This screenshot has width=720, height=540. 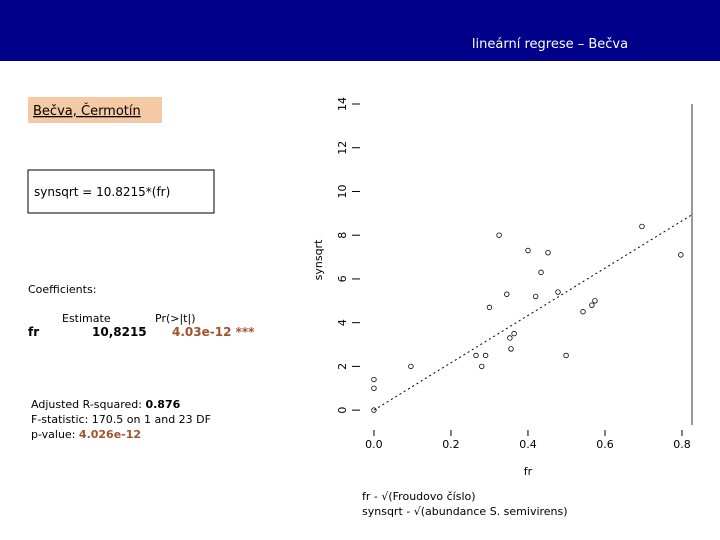 I want to click on banner, so click(x=360, y=31).